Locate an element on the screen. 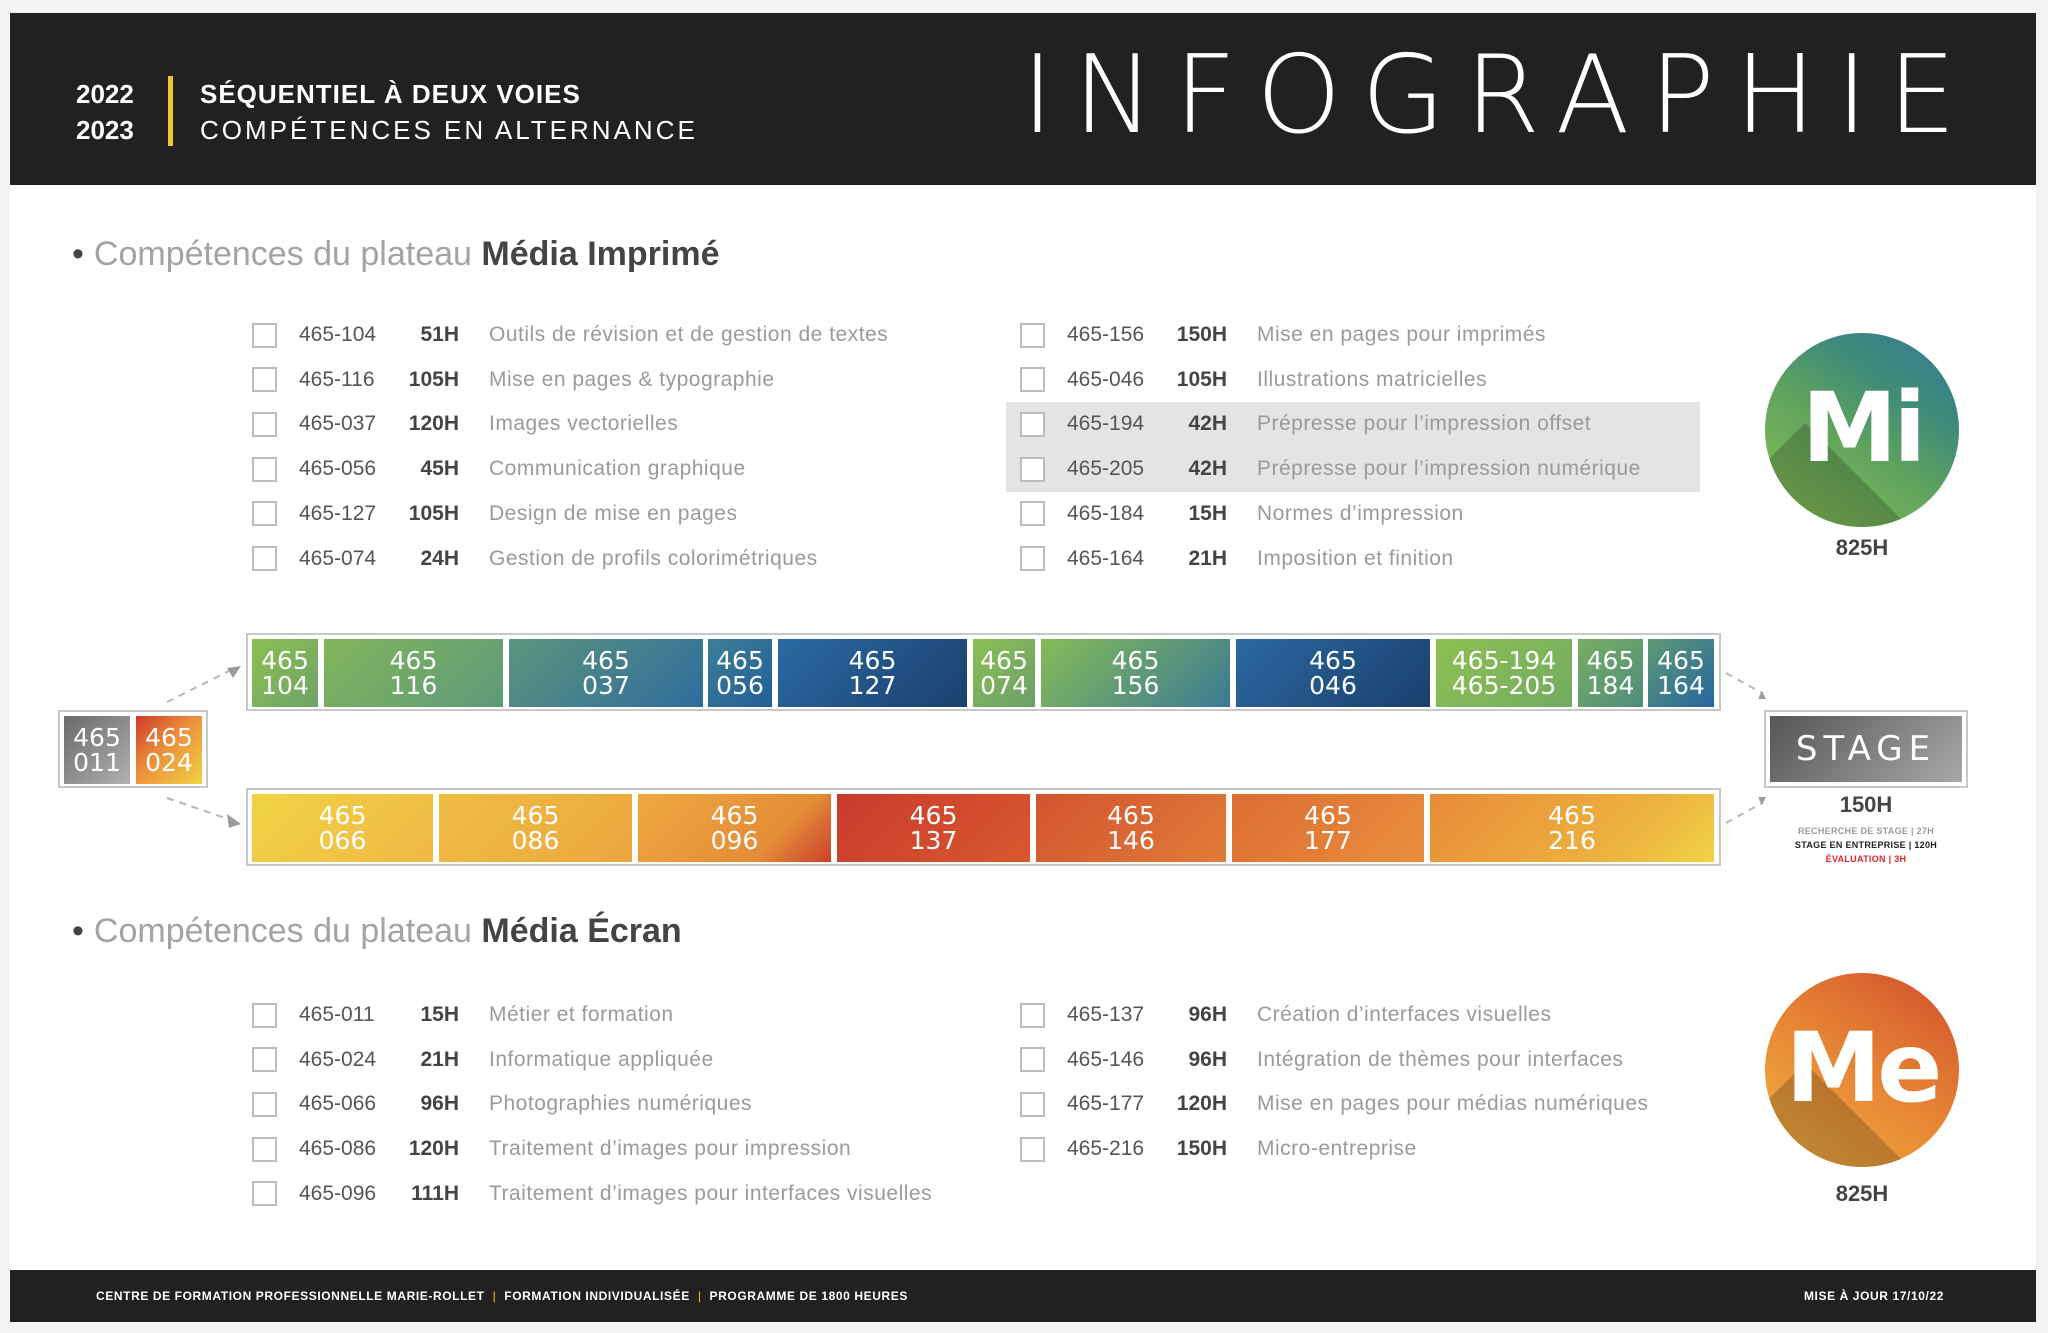  course-block: 465 056 is located at coordinates (740, 673).